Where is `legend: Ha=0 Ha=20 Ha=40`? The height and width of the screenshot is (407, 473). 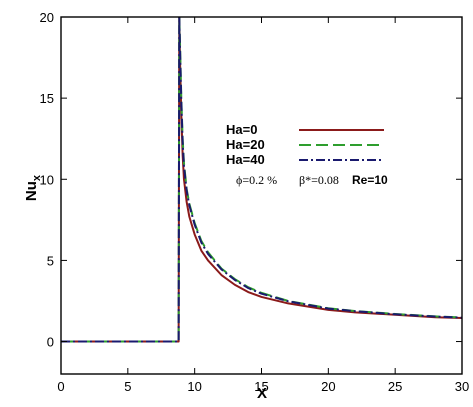 legend: Ha=0 Ha=20 Ha=40 is located at coordinates (305, 144).